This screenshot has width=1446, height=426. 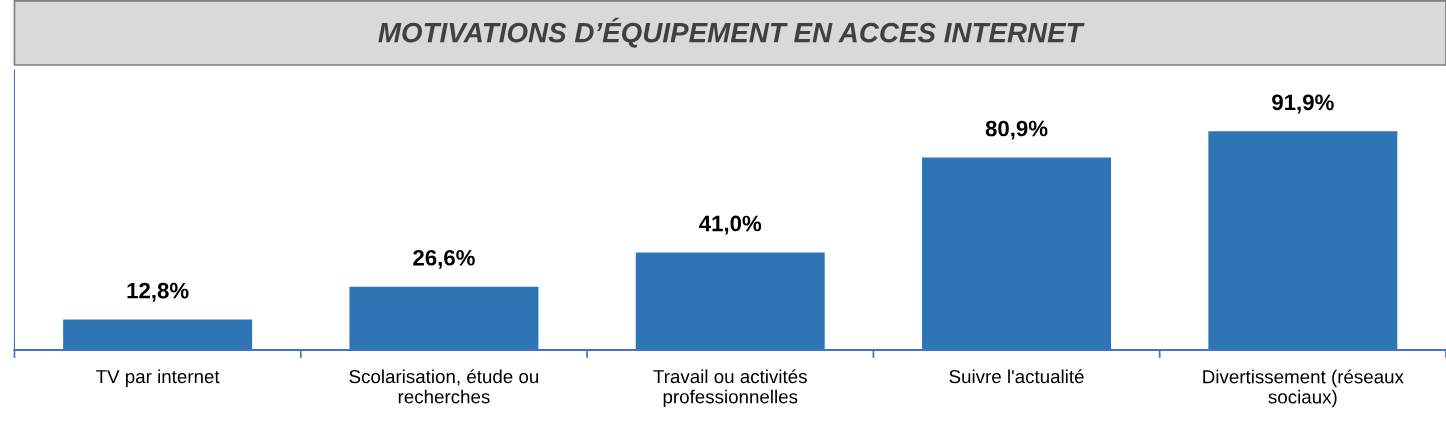 I want to click on data-label: 26,6%, so click(x=444, y=259).